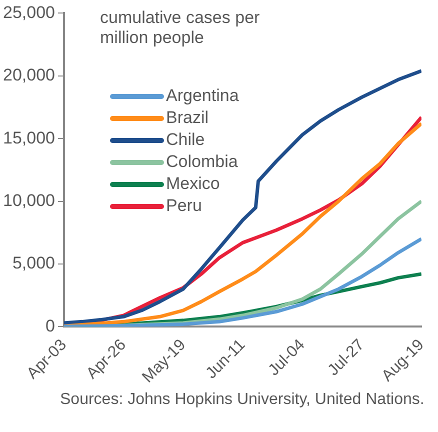 The image size is (438, 432). What do you see at coordinates (28, 138) in the screenshot?
I see `y-tick-label: 15,000` at bounding box center [28, 138].